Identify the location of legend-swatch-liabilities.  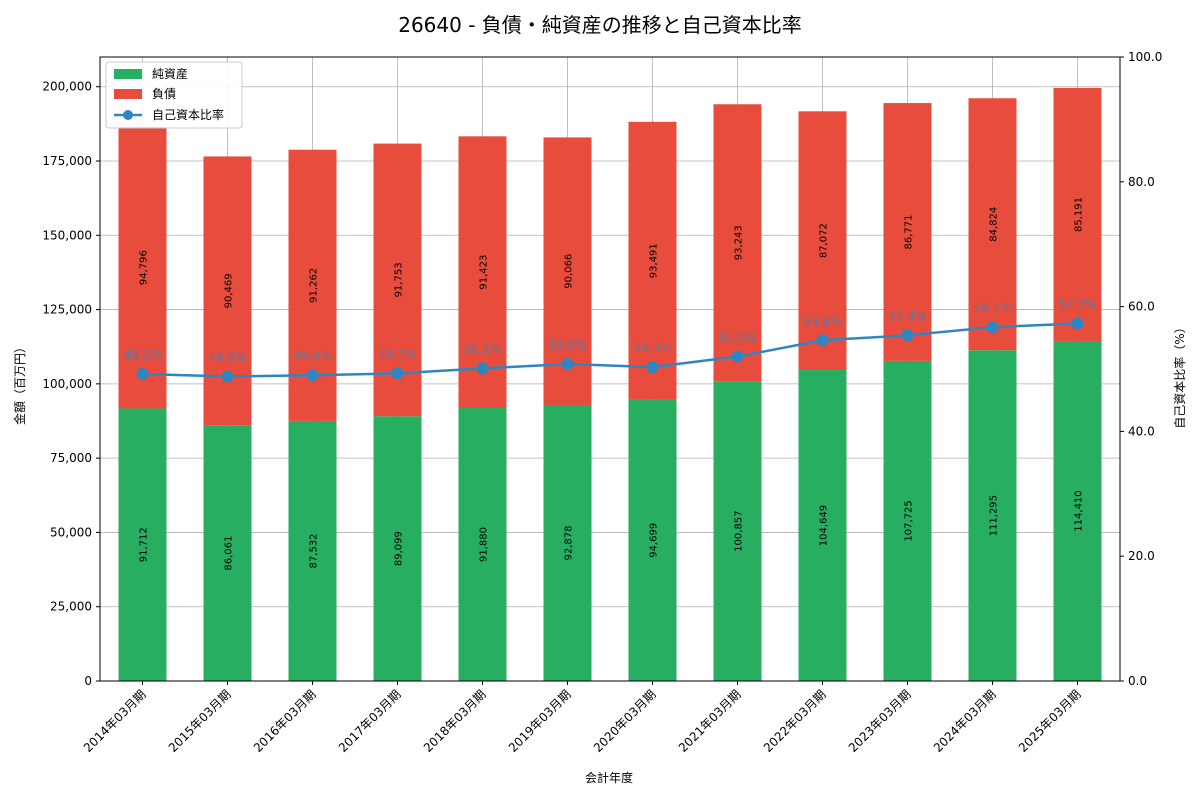
(128, 94).